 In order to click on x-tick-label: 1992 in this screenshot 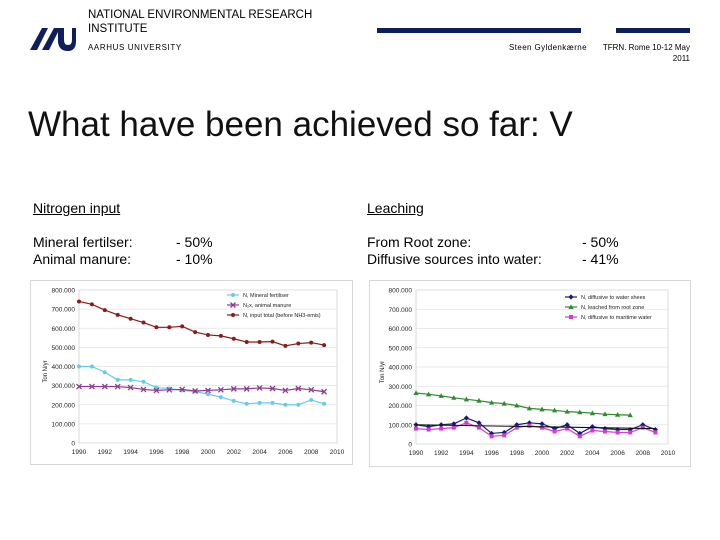, I will do `click(105, 452)`.